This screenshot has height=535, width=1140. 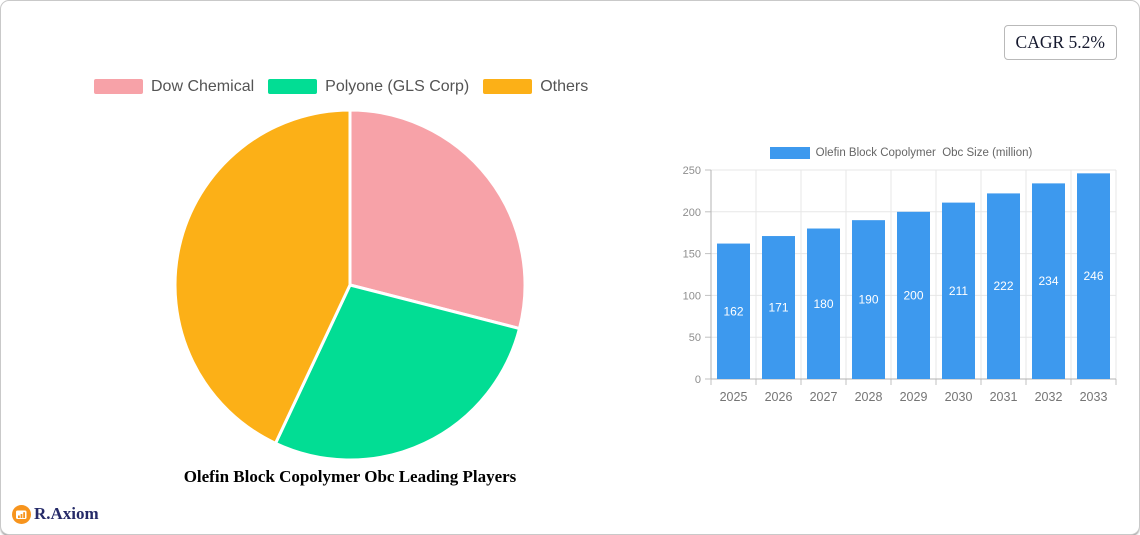 What do you see at coordinates (203, 86) in the screenshot?
I see `legend-label: Dow Chemical` at bounding box center [203, 86].